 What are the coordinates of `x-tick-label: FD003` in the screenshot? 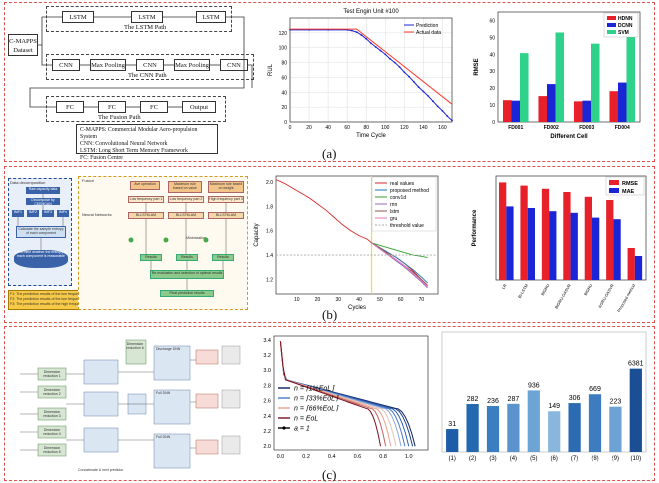 It's located at (586, 128).